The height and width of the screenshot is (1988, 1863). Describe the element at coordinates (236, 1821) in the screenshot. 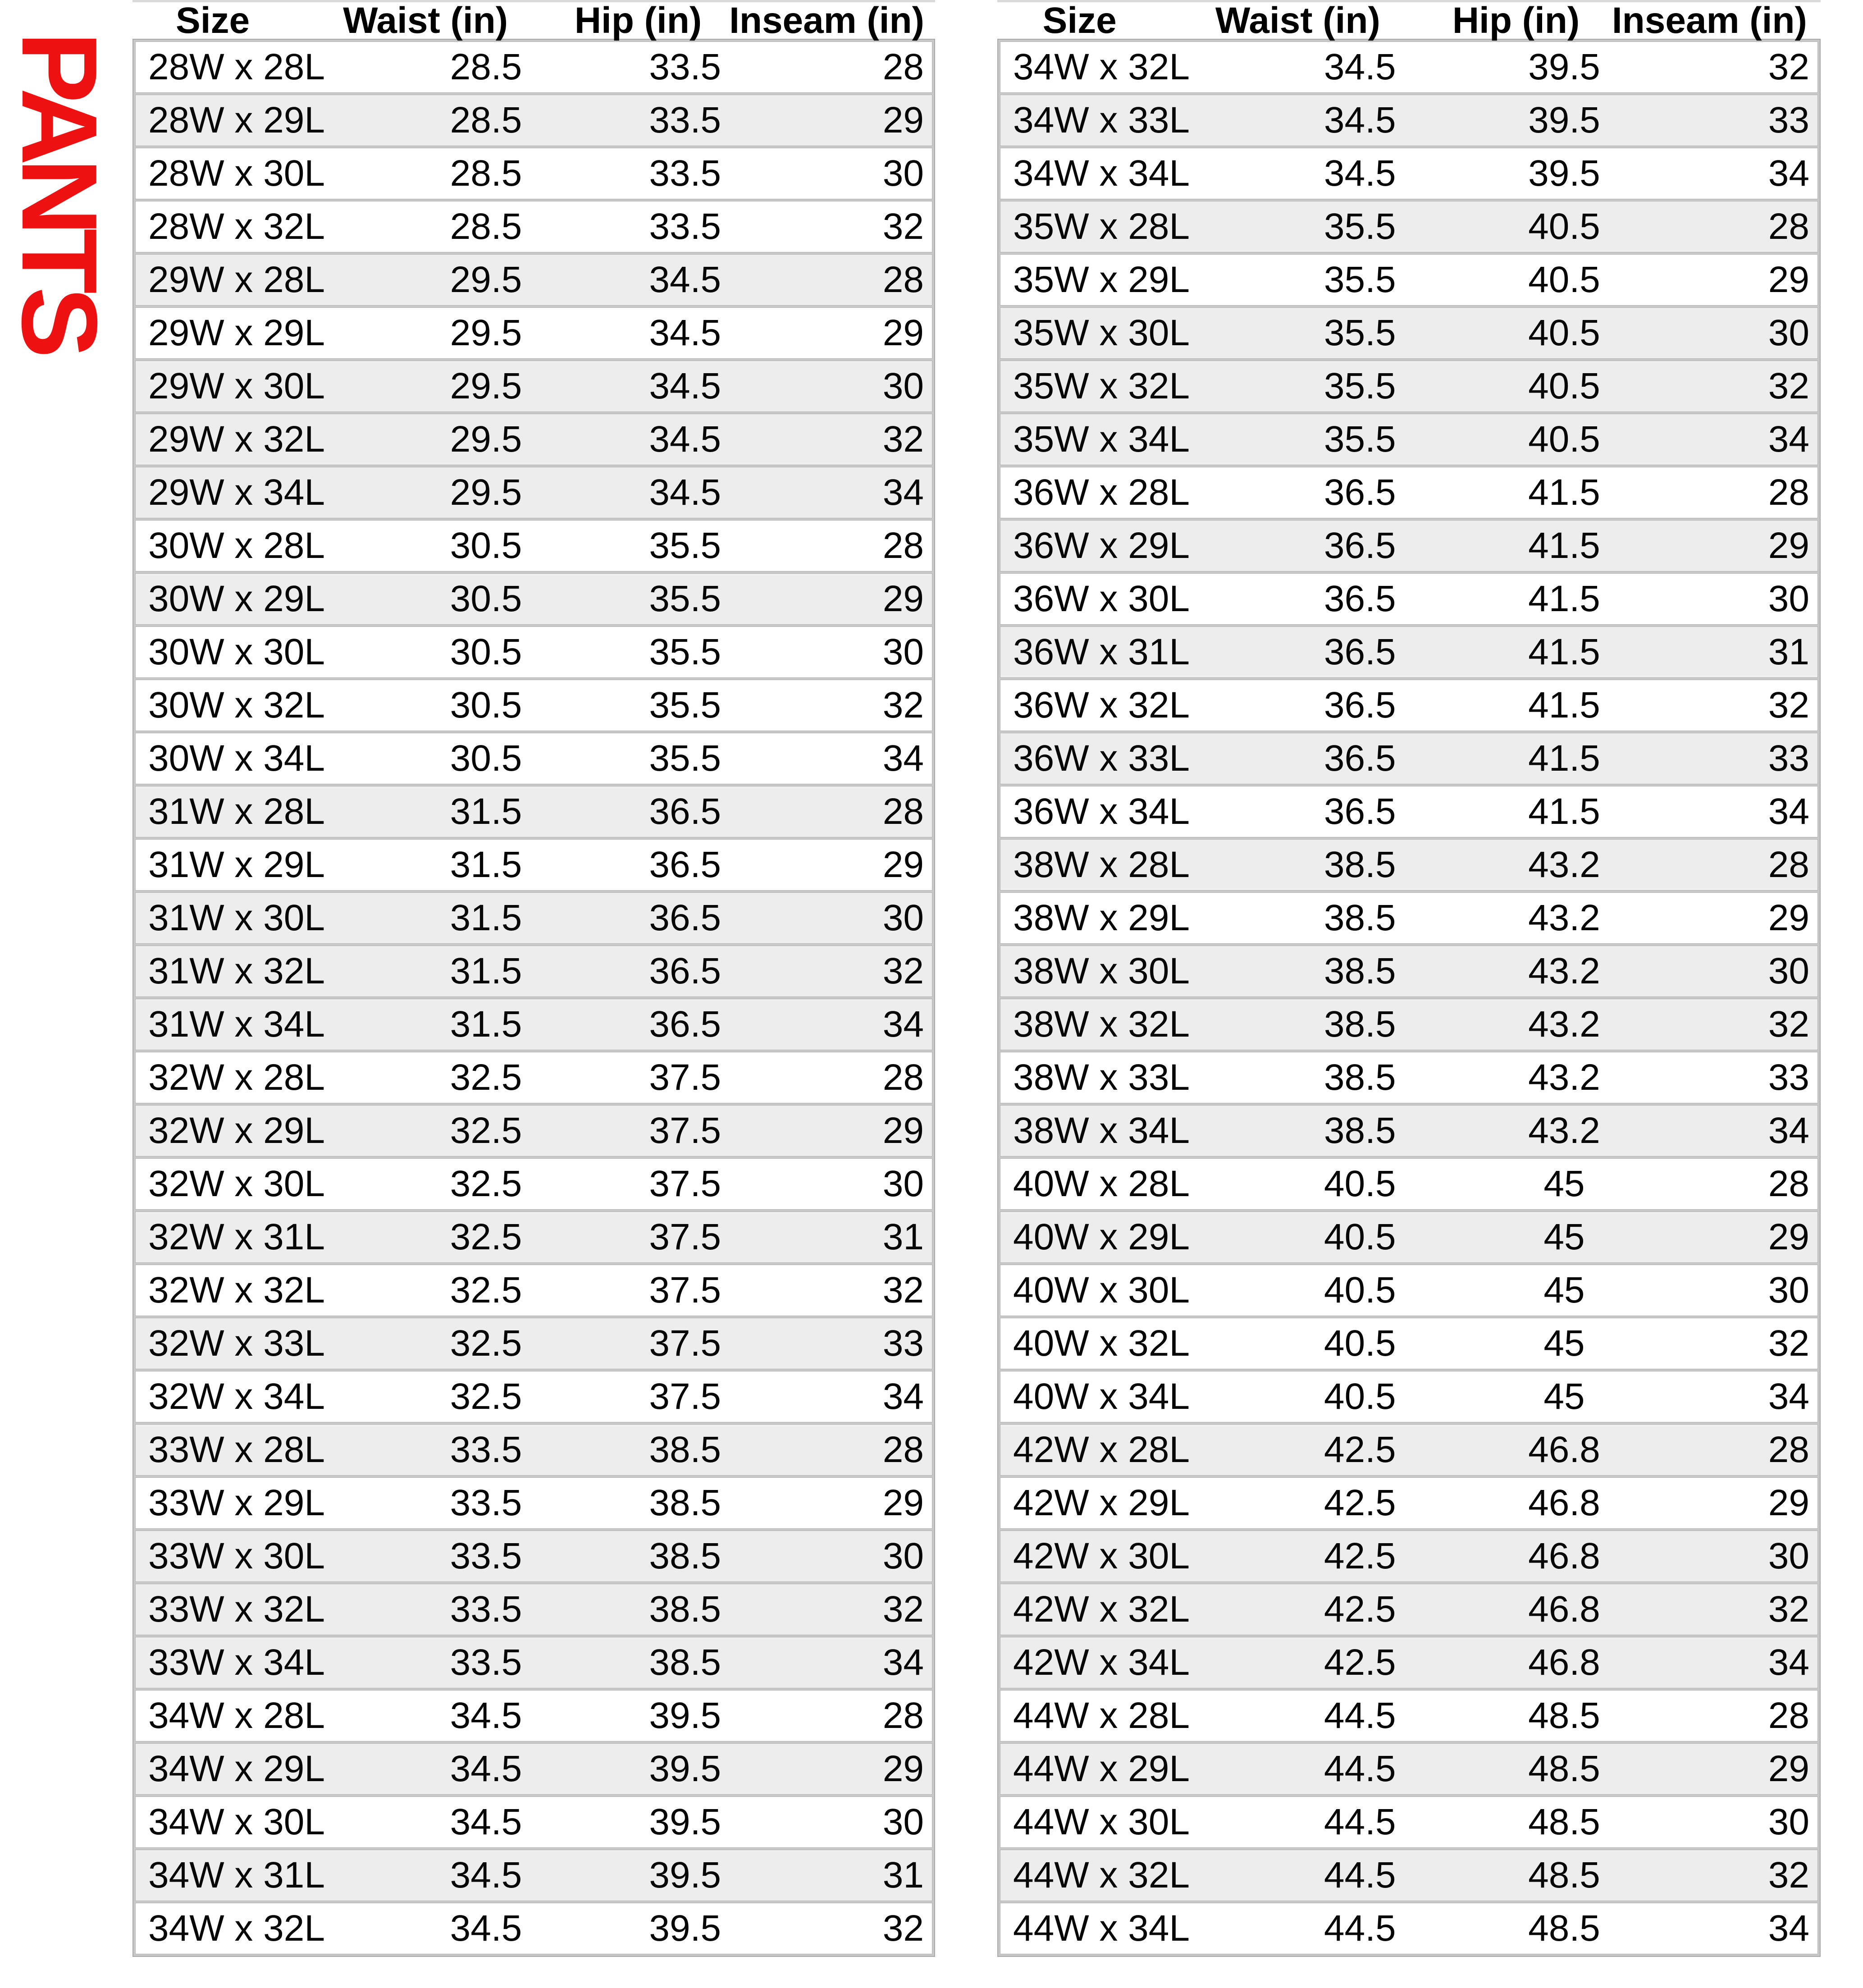

I see `size-cell: 34W x 30L` at that location.